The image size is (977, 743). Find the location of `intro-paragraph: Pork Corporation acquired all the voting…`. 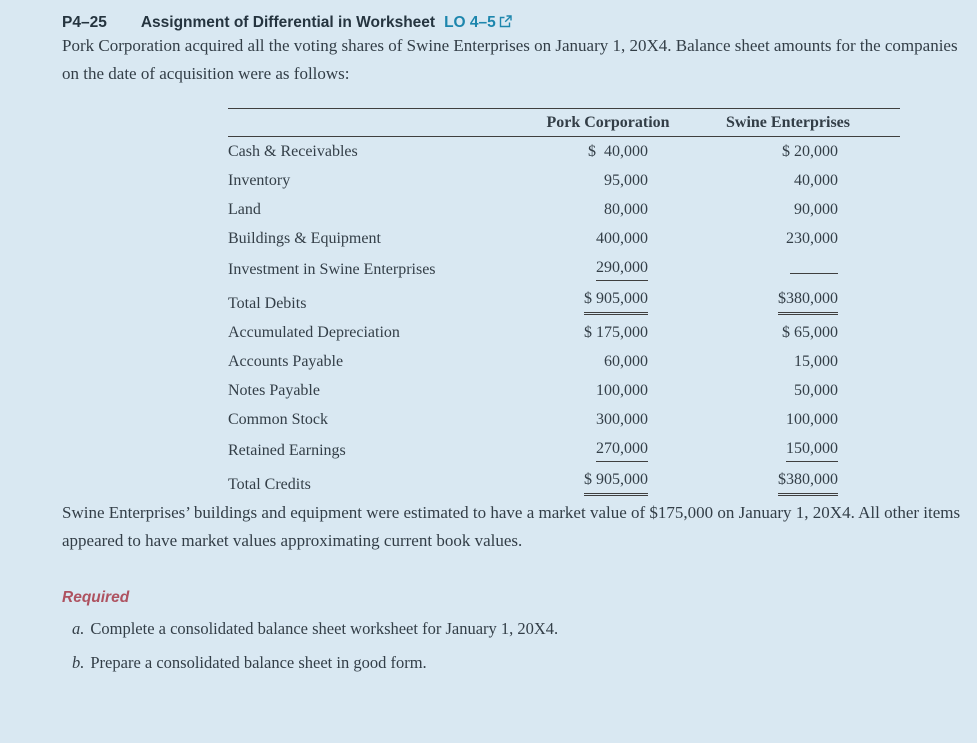

intro-paragraph: Pork Corporation acquired all the voting… is located at coordinates (510, 59).